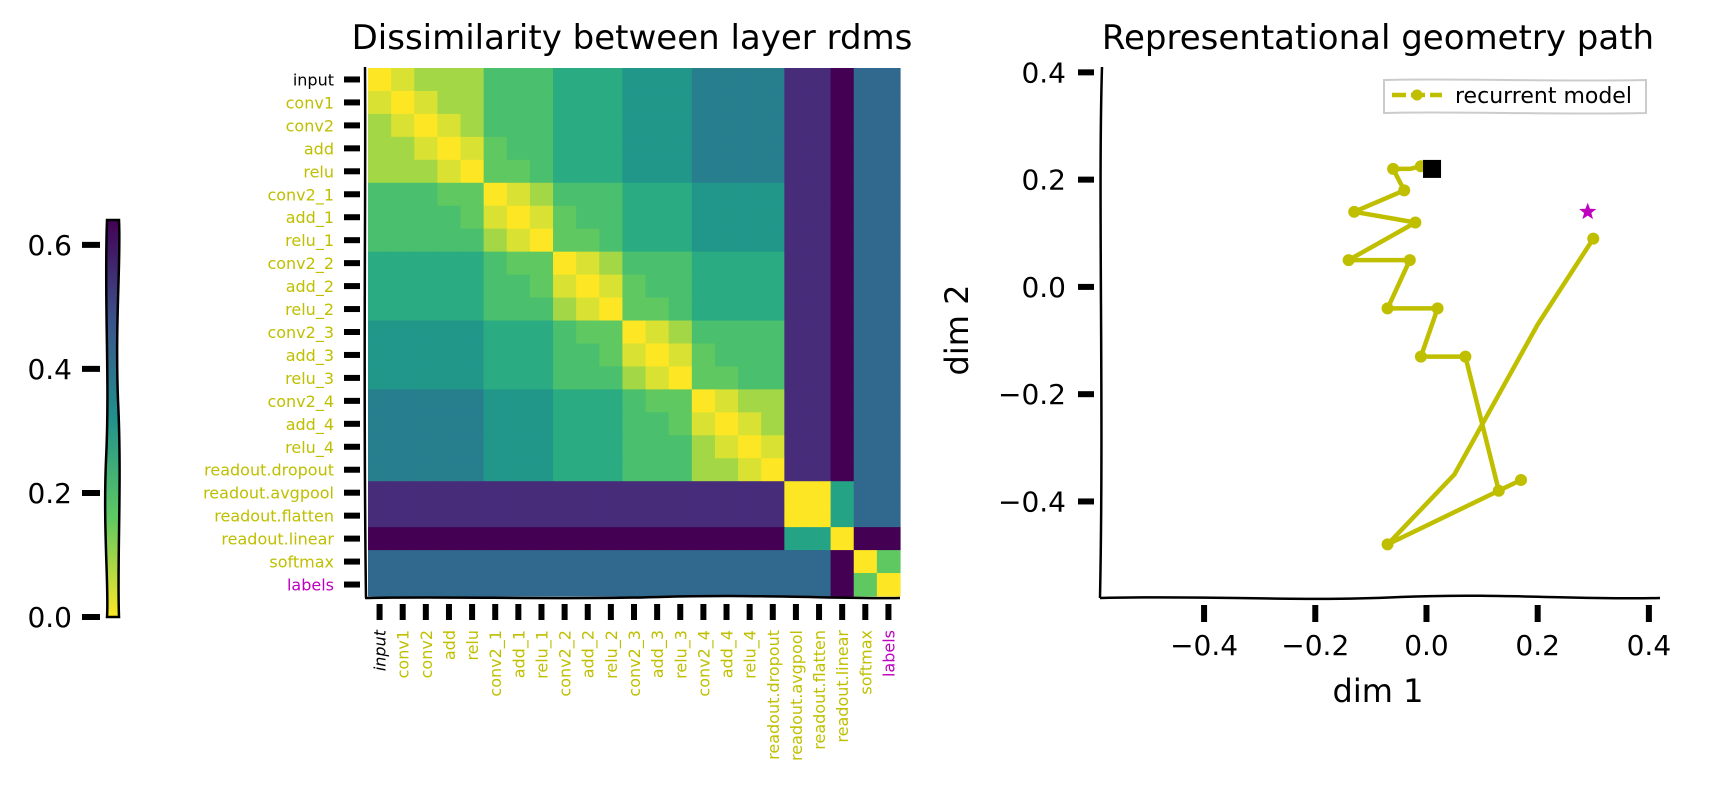  What do you see at coordinates (751, 654) in the screenshot?
I see `heatmap-x-tick-label: relu_4` at bounding box center [751, 654].